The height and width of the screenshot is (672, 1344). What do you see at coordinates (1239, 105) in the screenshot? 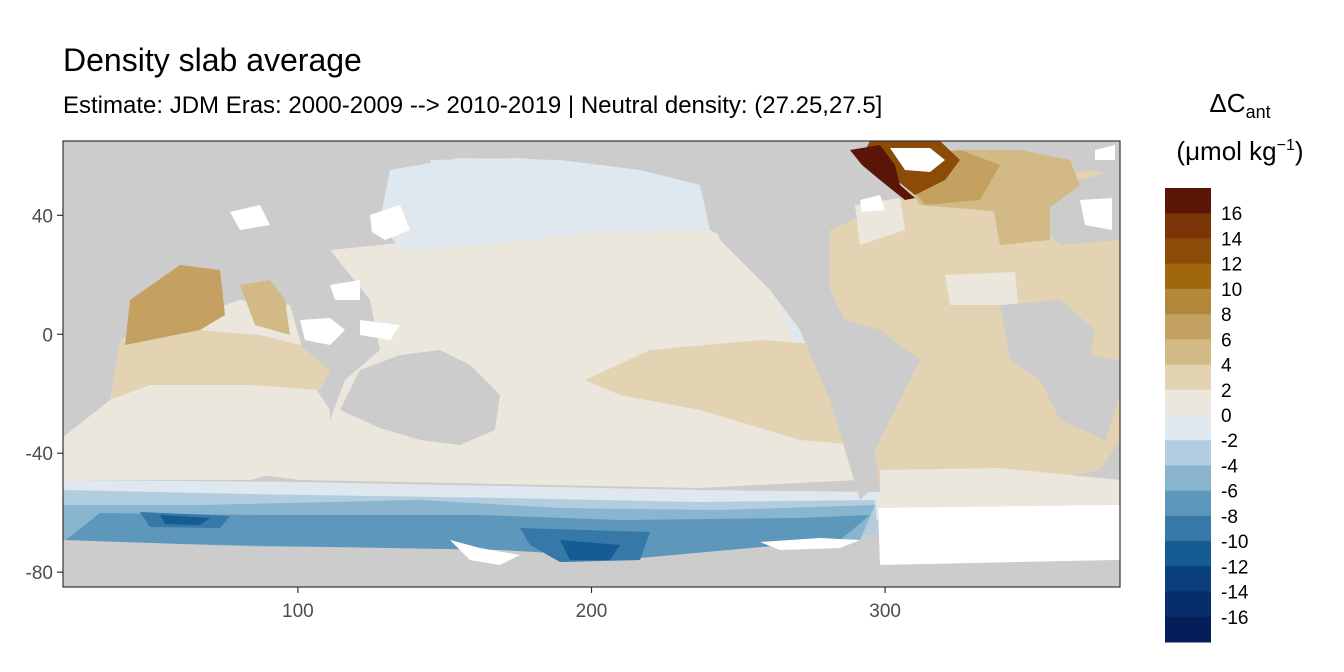
I see `legend-title: ΔCant` at bounding box center [1239, 105].